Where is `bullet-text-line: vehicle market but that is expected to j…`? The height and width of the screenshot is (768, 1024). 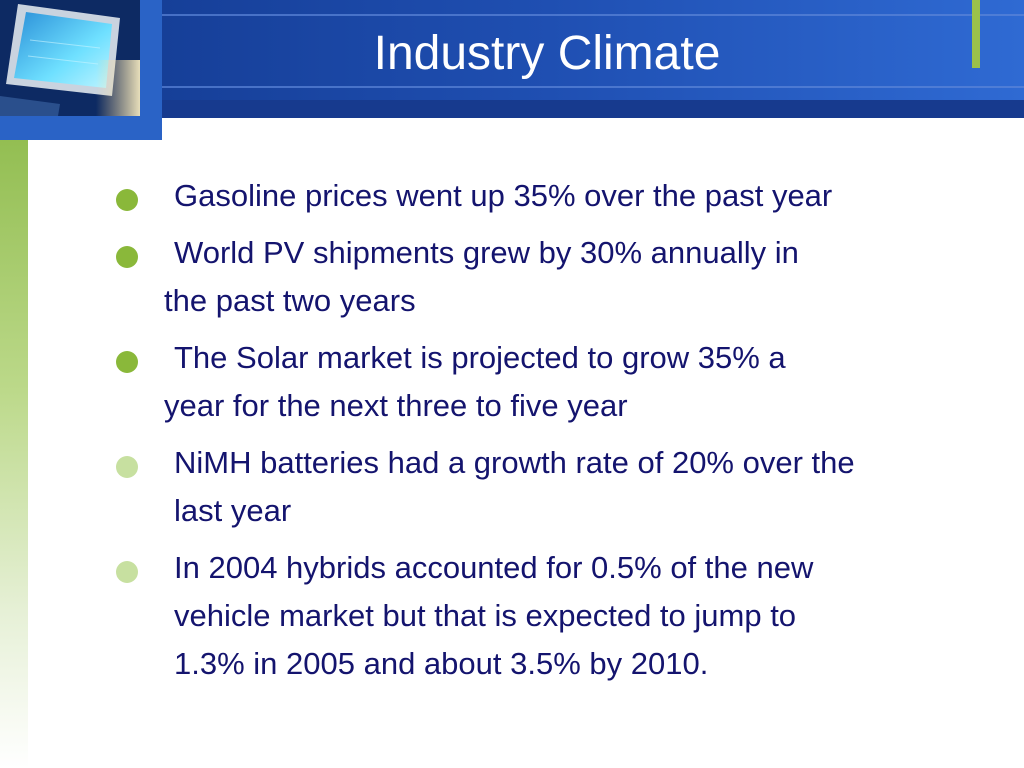 bullet-text-line: vehicle market but that is expected to j… is located at coordinates (485, 615).